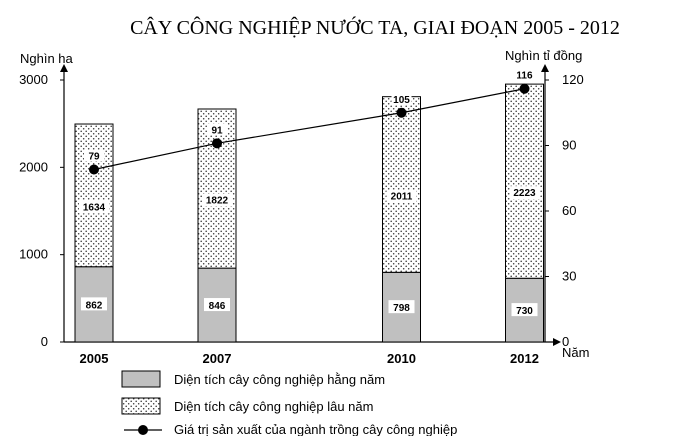 This screenshot has width=693, height=436. I want to click on right-tick-label: 90, so click(569, 145).